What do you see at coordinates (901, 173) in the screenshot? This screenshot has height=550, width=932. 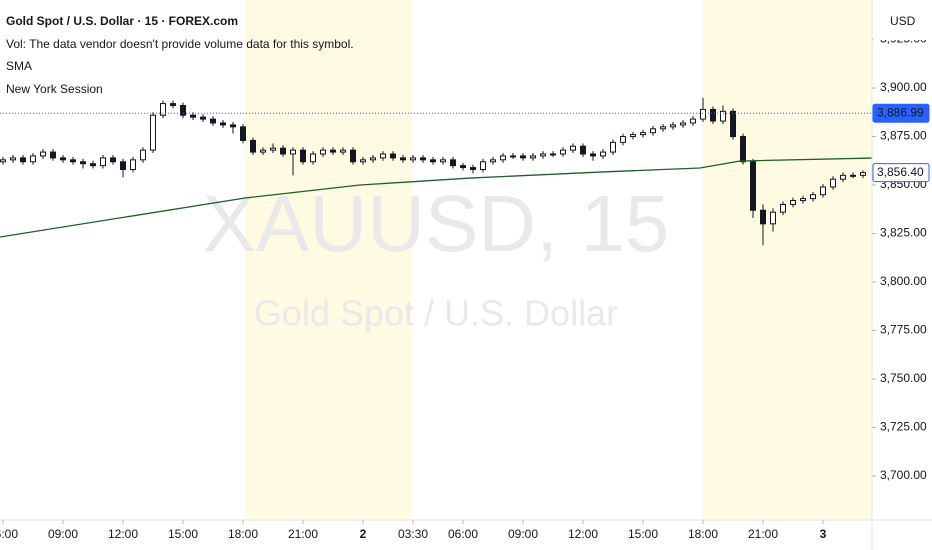 I see `price-label-box` at bounding box center [901, 173].